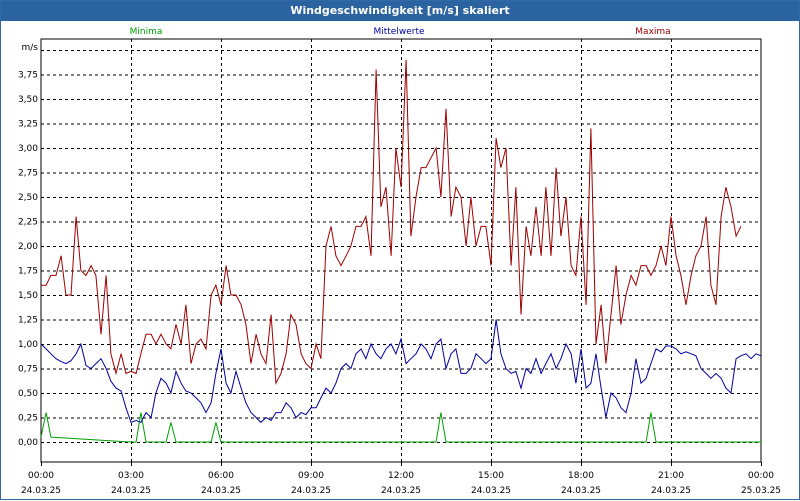 The image size is (800, 501). I want to click on x-tick-time: 09:00, so click(311, 476).